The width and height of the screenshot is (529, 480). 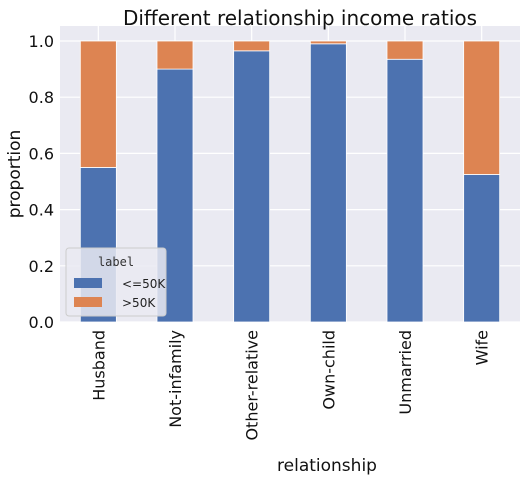 What do you see at coordinates (175, 55) in the screenshot?
I see `bar-gt50k-not-infamily` at bounding box center [175, 55].